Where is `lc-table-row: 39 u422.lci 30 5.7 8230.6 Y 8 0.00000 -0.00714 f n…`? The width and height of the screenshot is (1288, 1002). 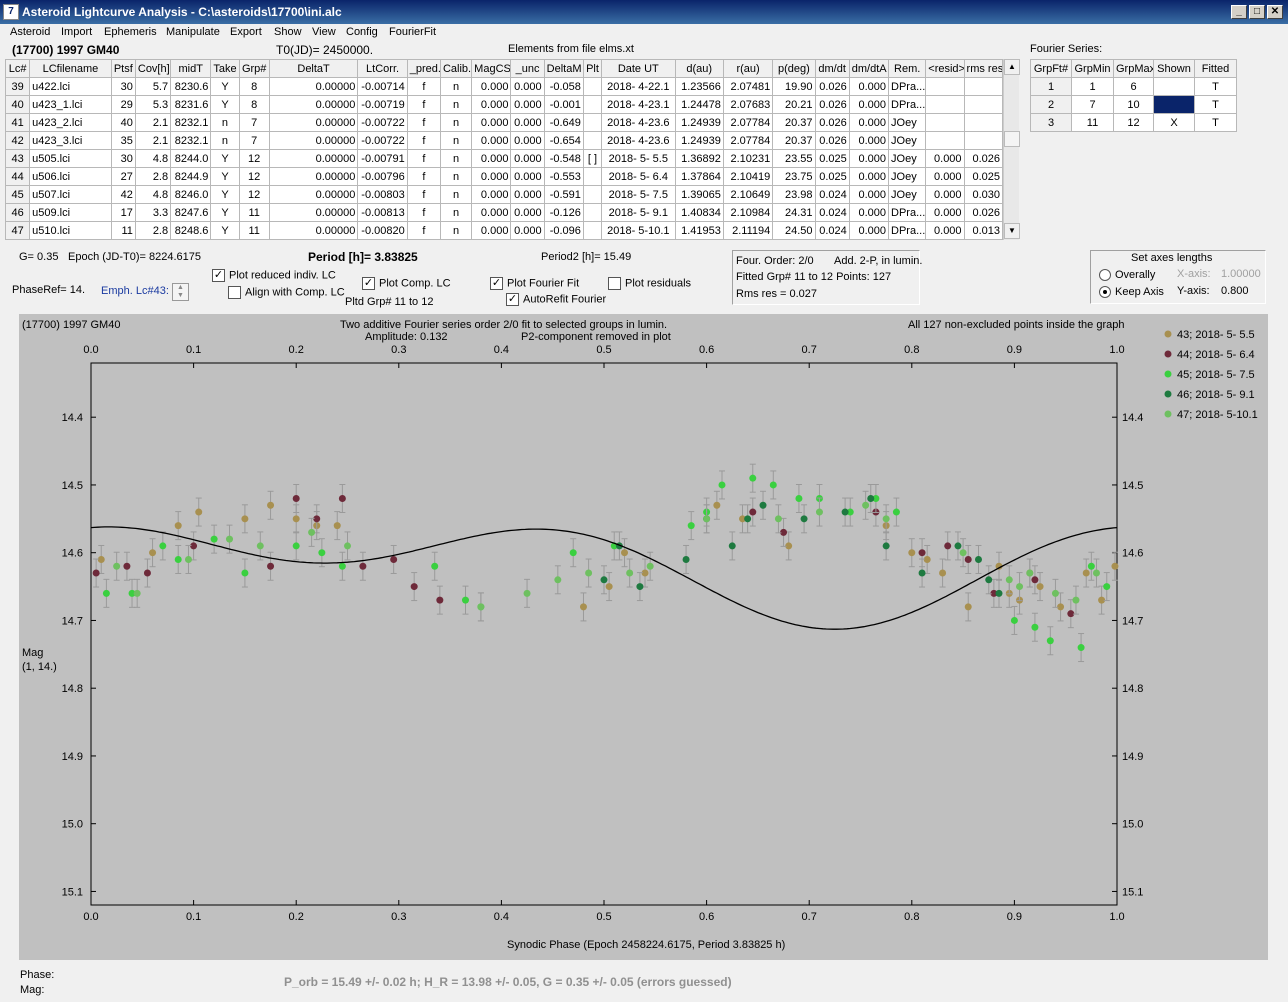 lc-table-row: 39 u422.lci 30 5.7 8230.6 Y 8 0.00000 -0.00714 f n… is located at coordinates (504, 86).